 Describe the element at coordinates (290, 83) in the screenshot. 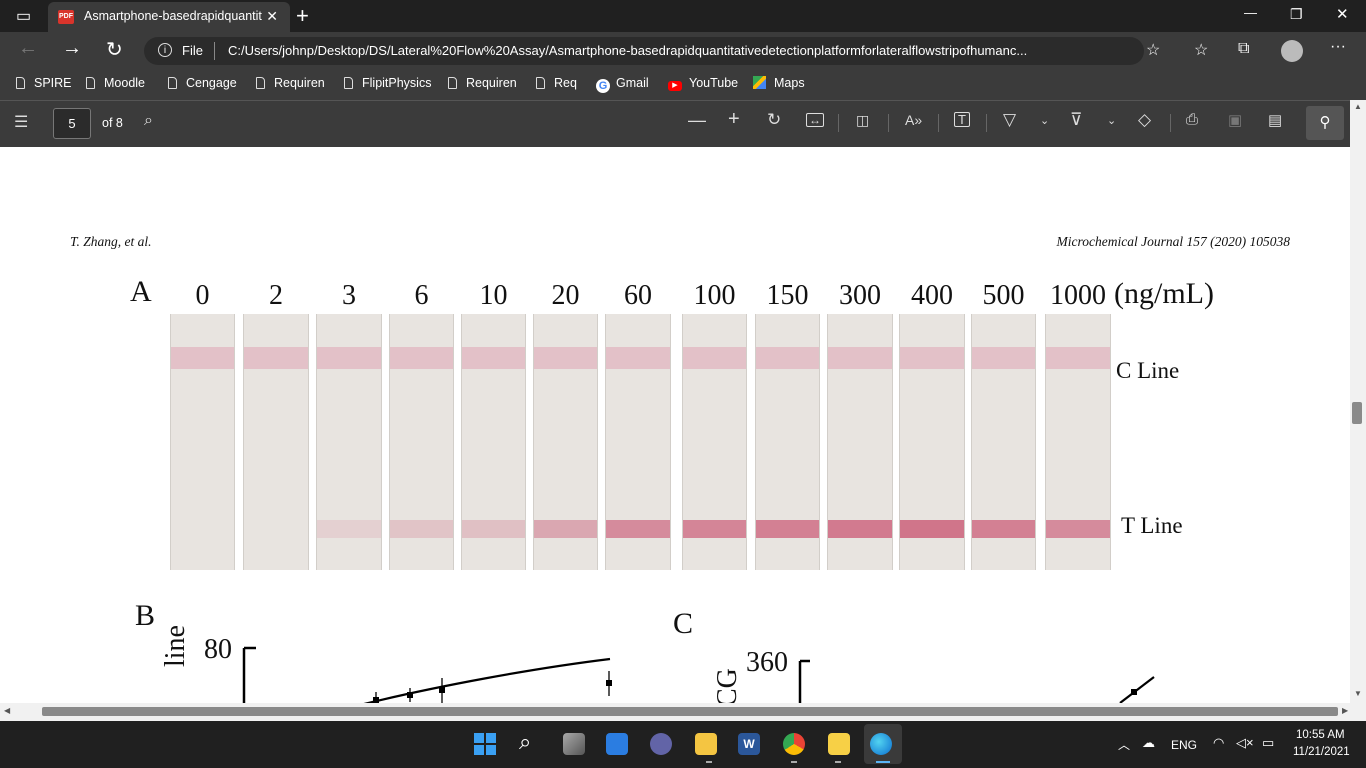

I see `bookmark-requiren-1: Requiren` at that location.